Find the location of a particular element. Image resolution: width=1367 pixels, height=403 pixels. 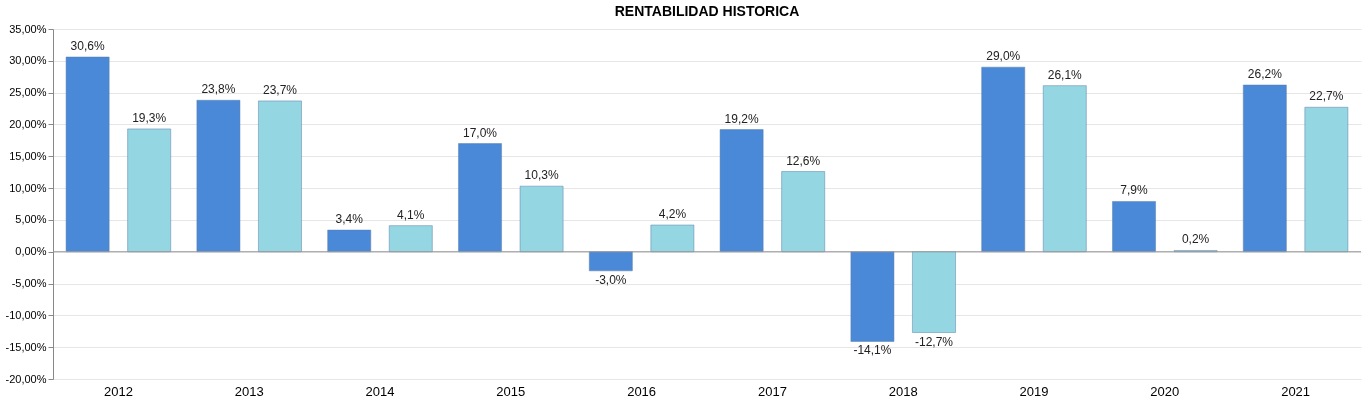

chart-title: RENTABILIDAD HISTORICA is located at coordinates (707, 11).